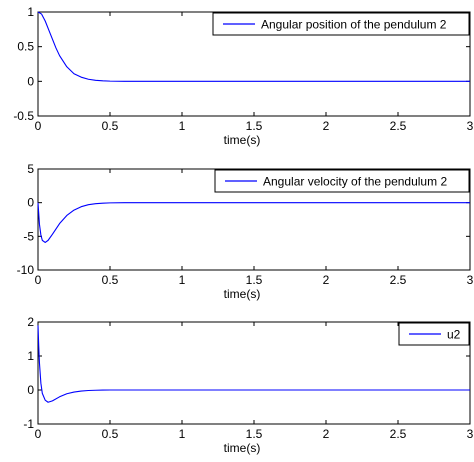  I want to click on y-tick-label: -1, so click(28, 424).